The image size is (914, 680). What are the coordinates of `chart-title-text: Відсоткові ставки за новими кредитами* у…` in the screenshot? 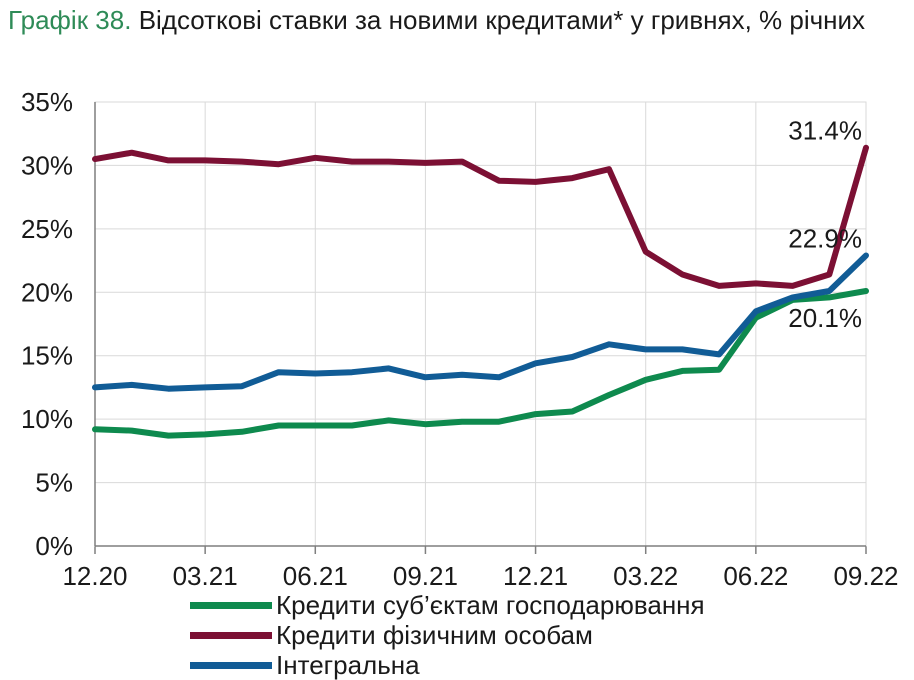 It's located at (502, 20).